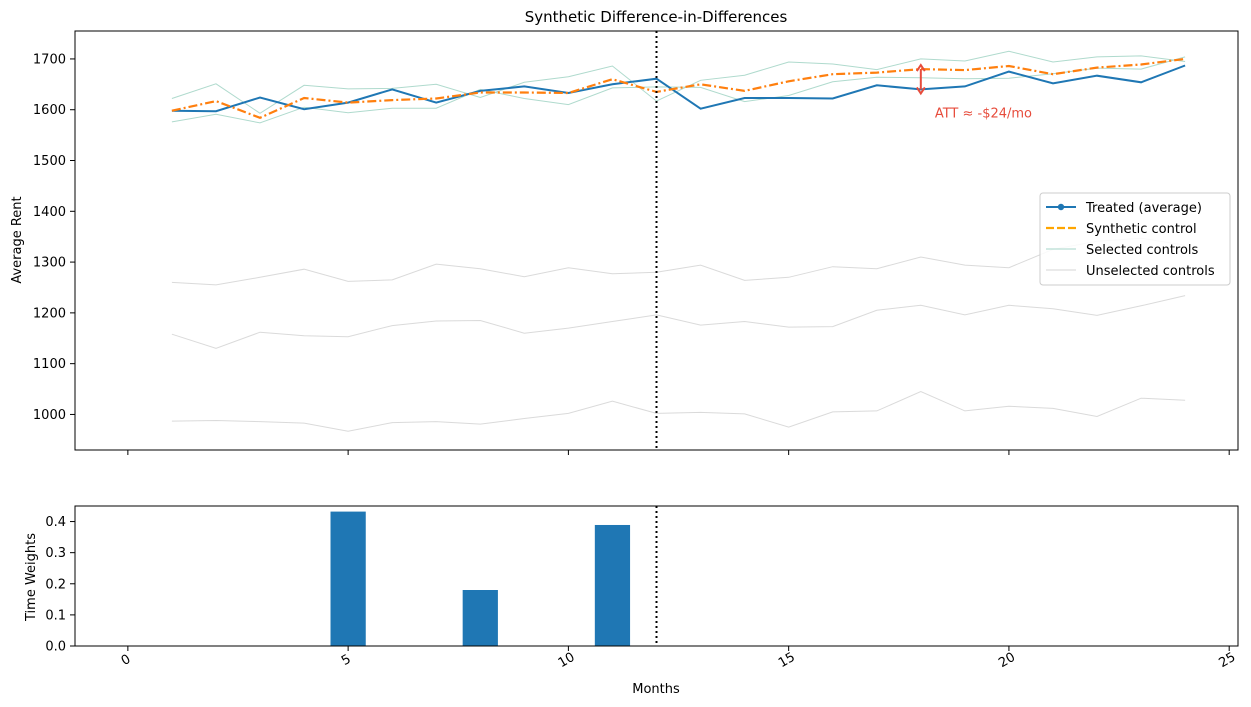 The image size is (1251, 707). I want to click on weights-y-tick-label: 0.4, so click(55, 522).